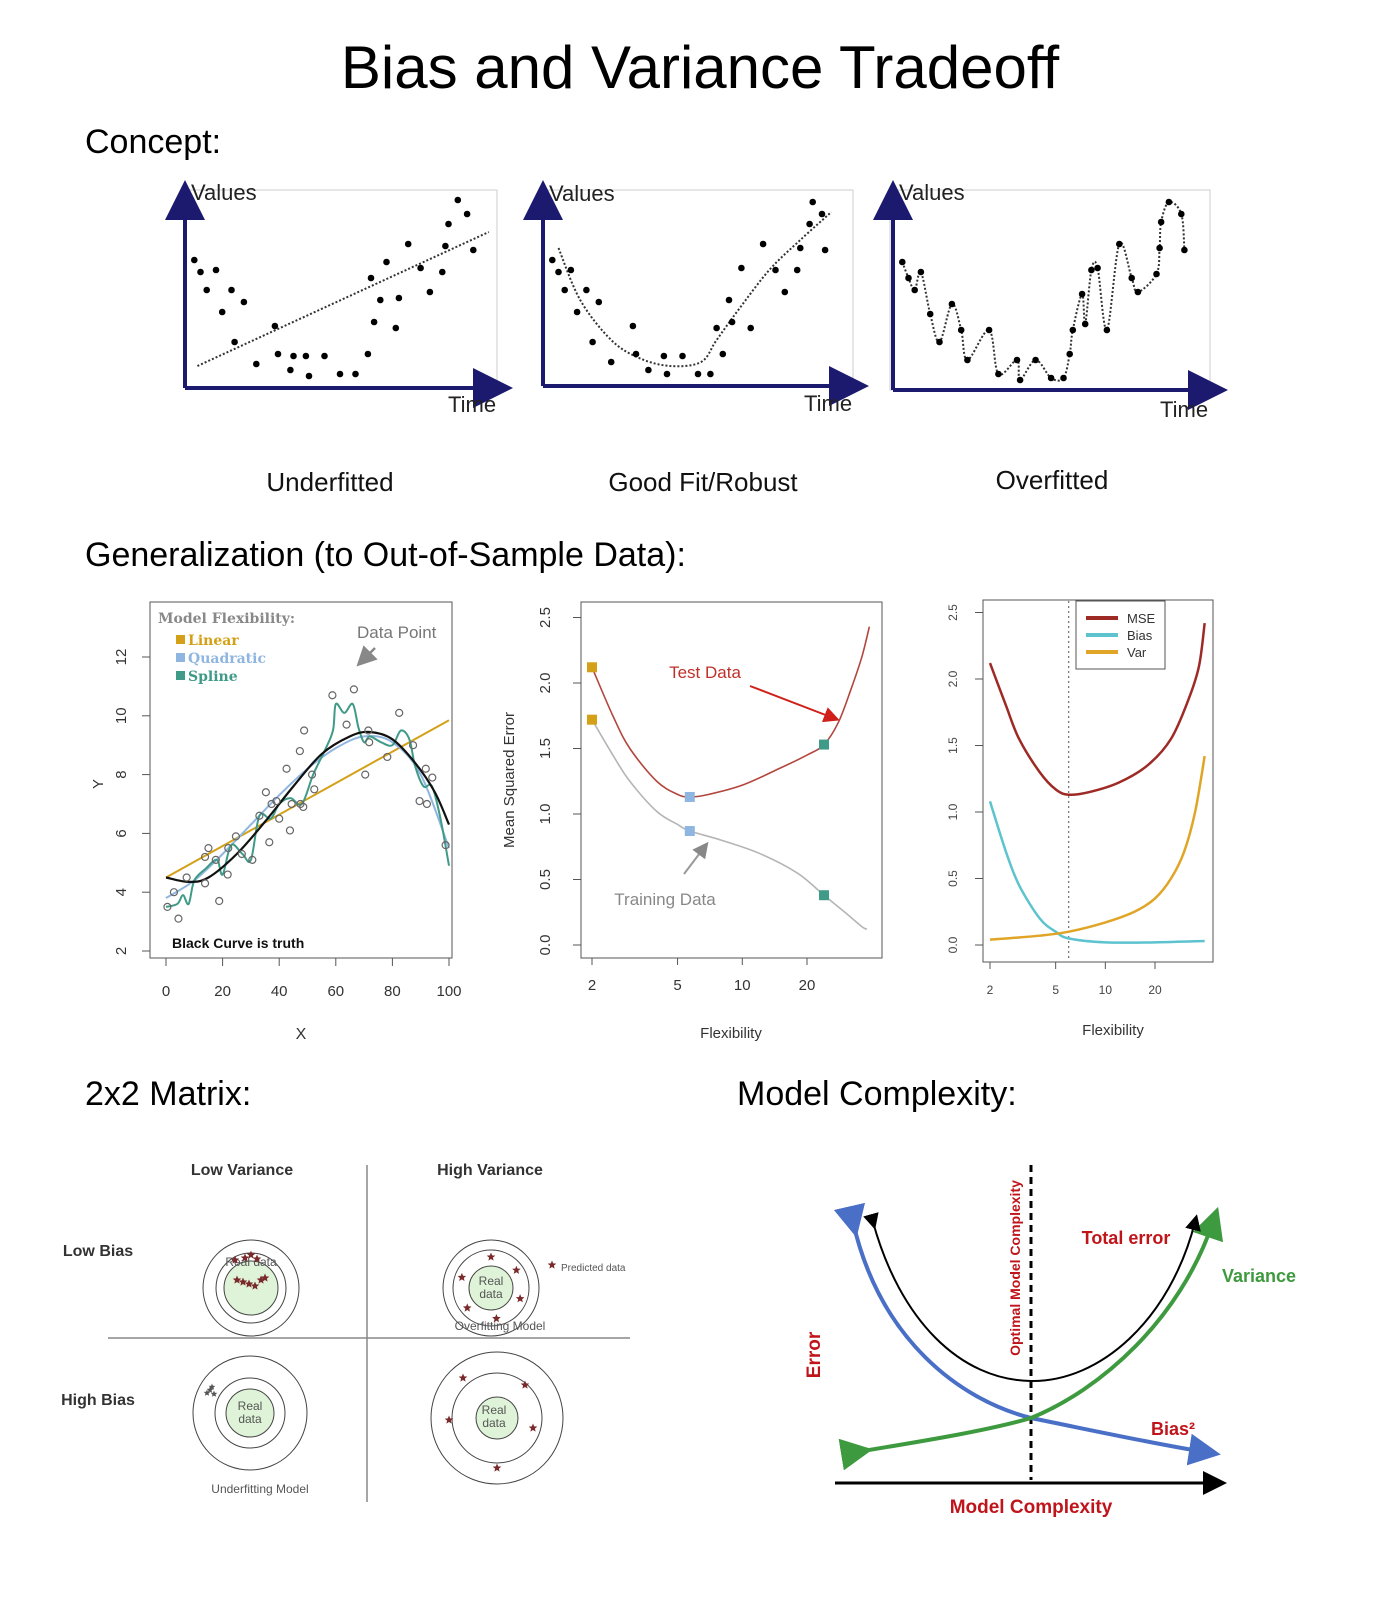 The image size is (1380, 1600). I want to click on legend-spline: Spline, so click(213, 677).